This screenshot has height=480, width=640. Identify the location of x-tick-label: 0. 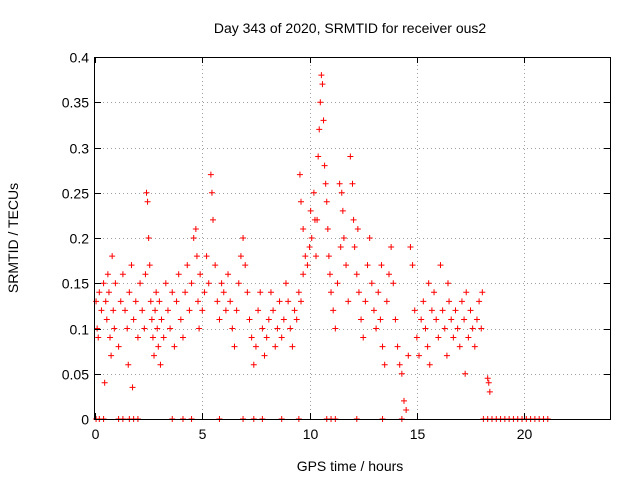
(96, 434).